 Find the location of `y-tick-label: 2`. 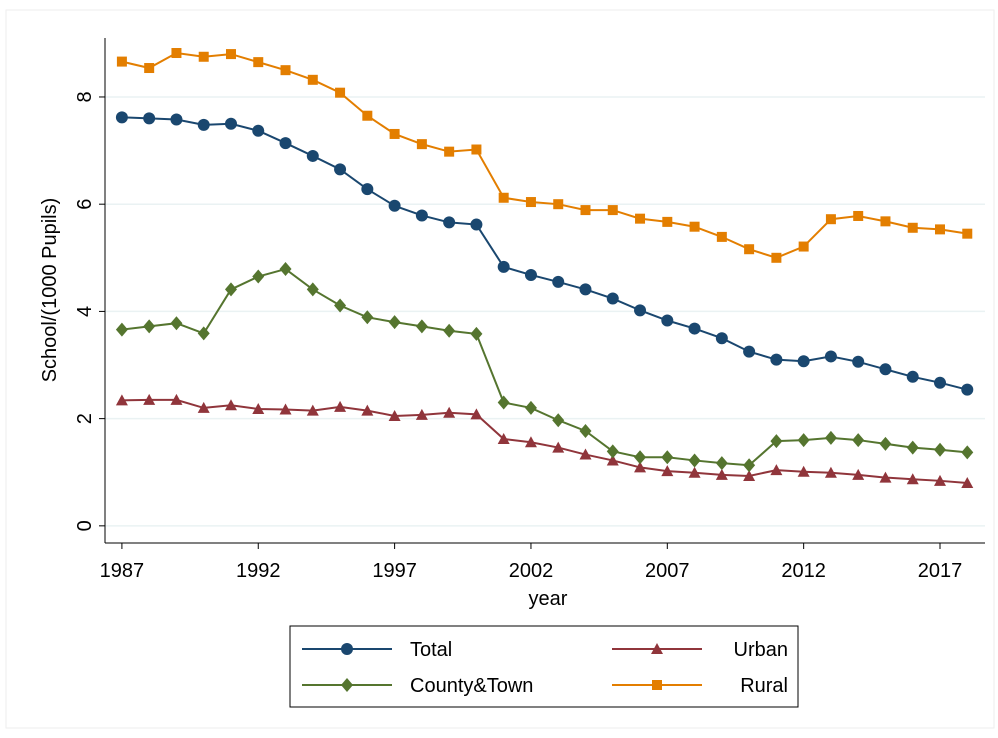

y-tick-label: 2 is located at coordinates (85, 418).